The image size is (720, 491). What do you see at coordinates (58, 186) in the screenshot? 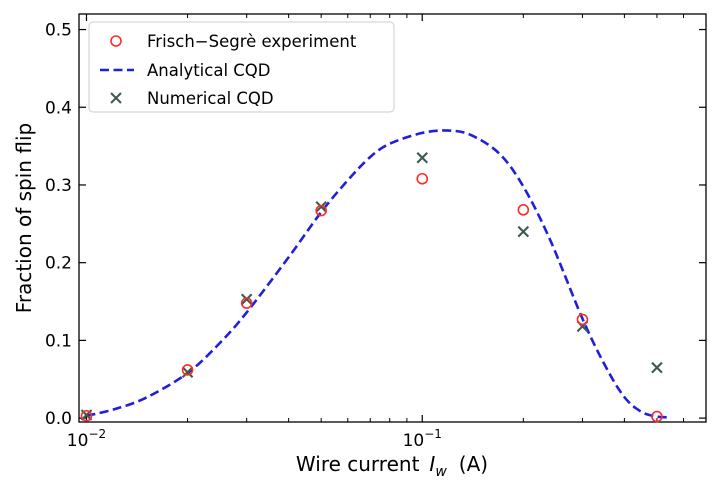
I see `y-tick-label: 0.3` at bounding box center [58, 186].